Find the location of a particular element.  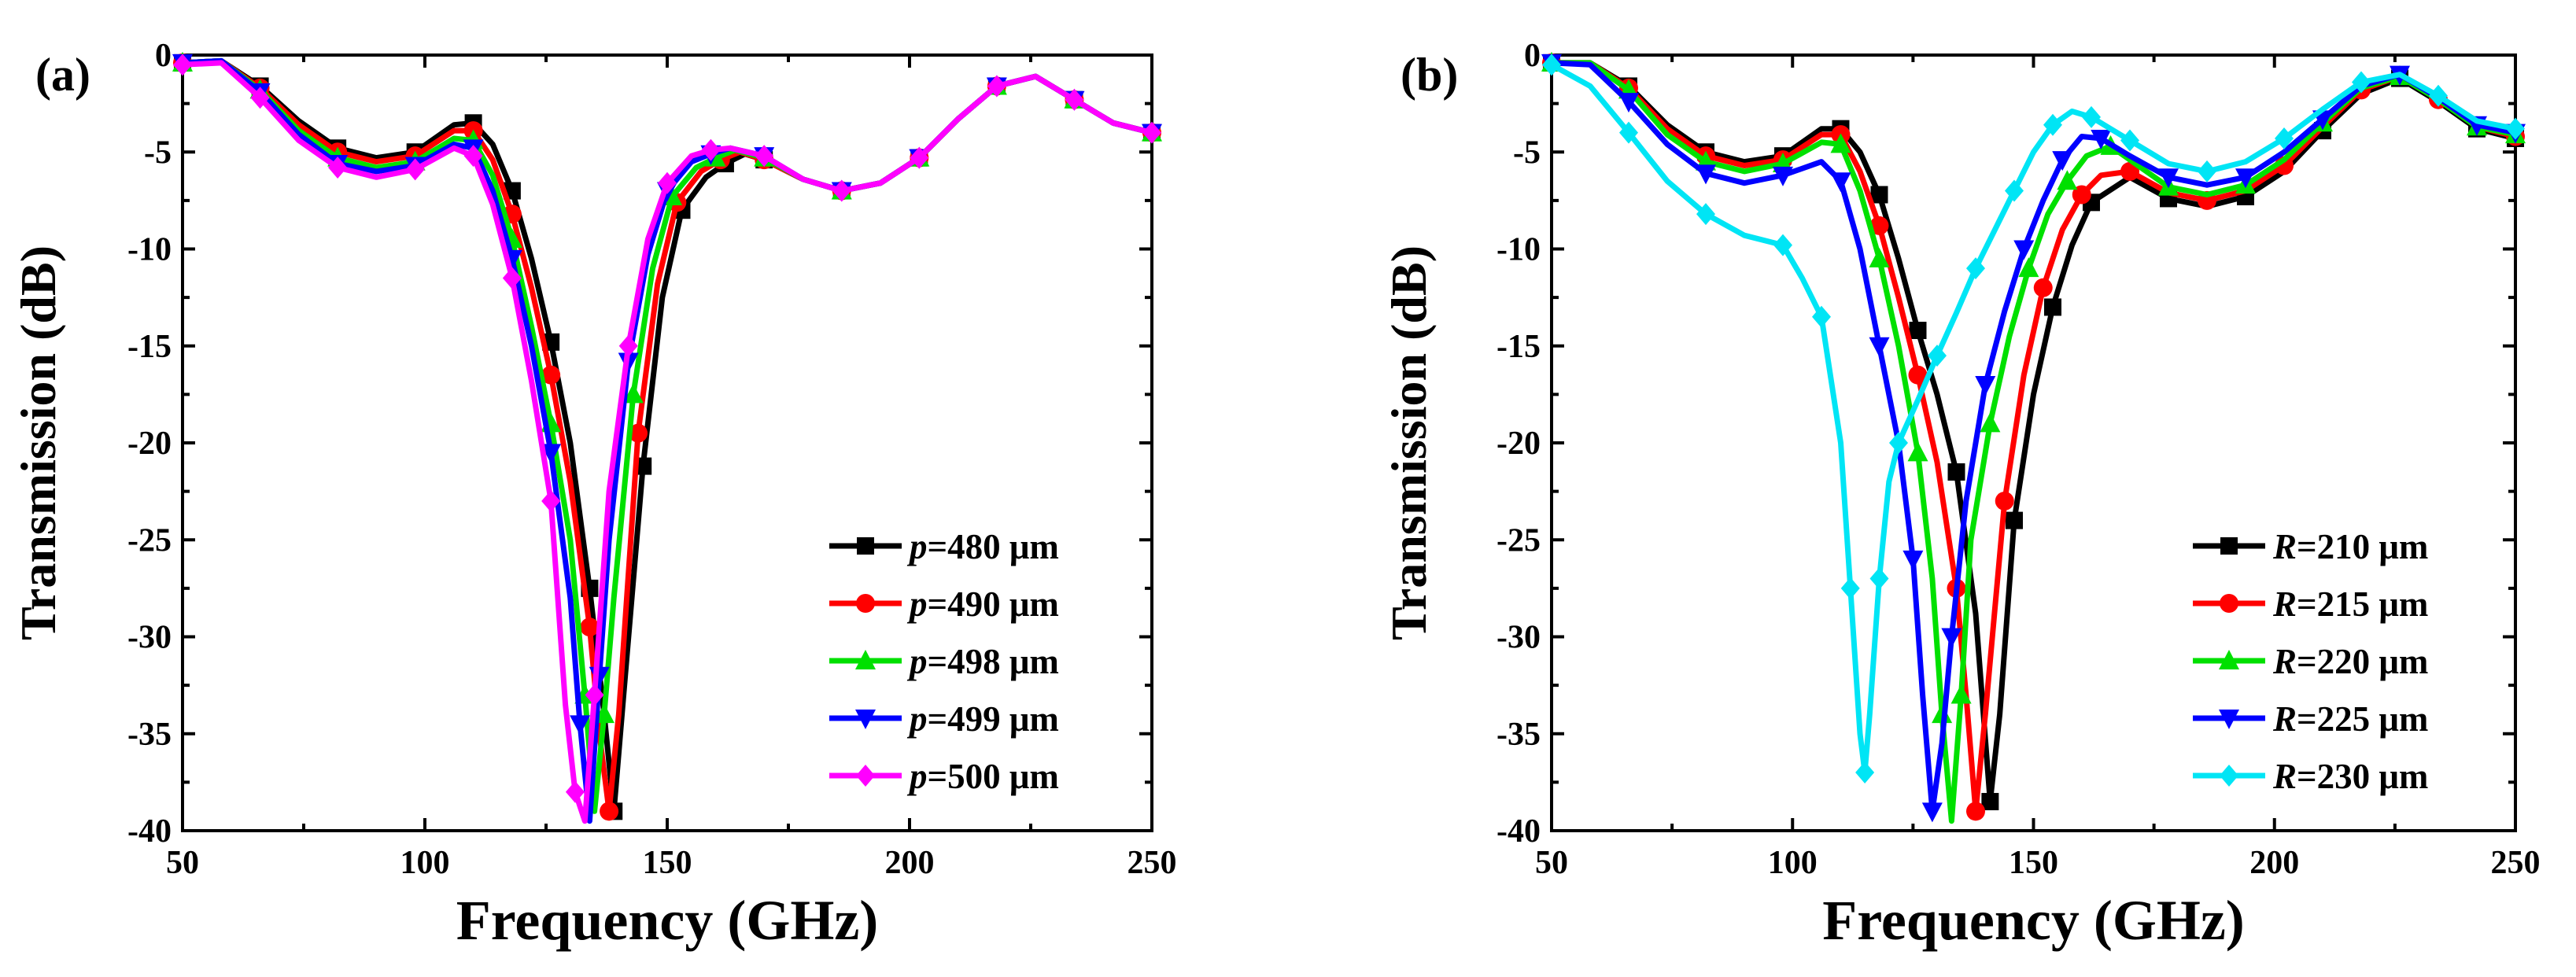

y-tick-label: -35 is located at coordinates (1519, 735).